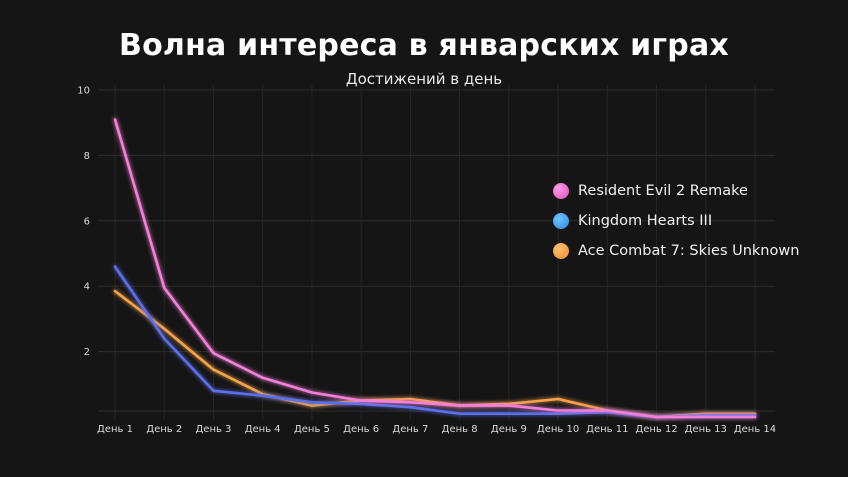  I want to click on x-tick-label: День 1, so click(115, 429).